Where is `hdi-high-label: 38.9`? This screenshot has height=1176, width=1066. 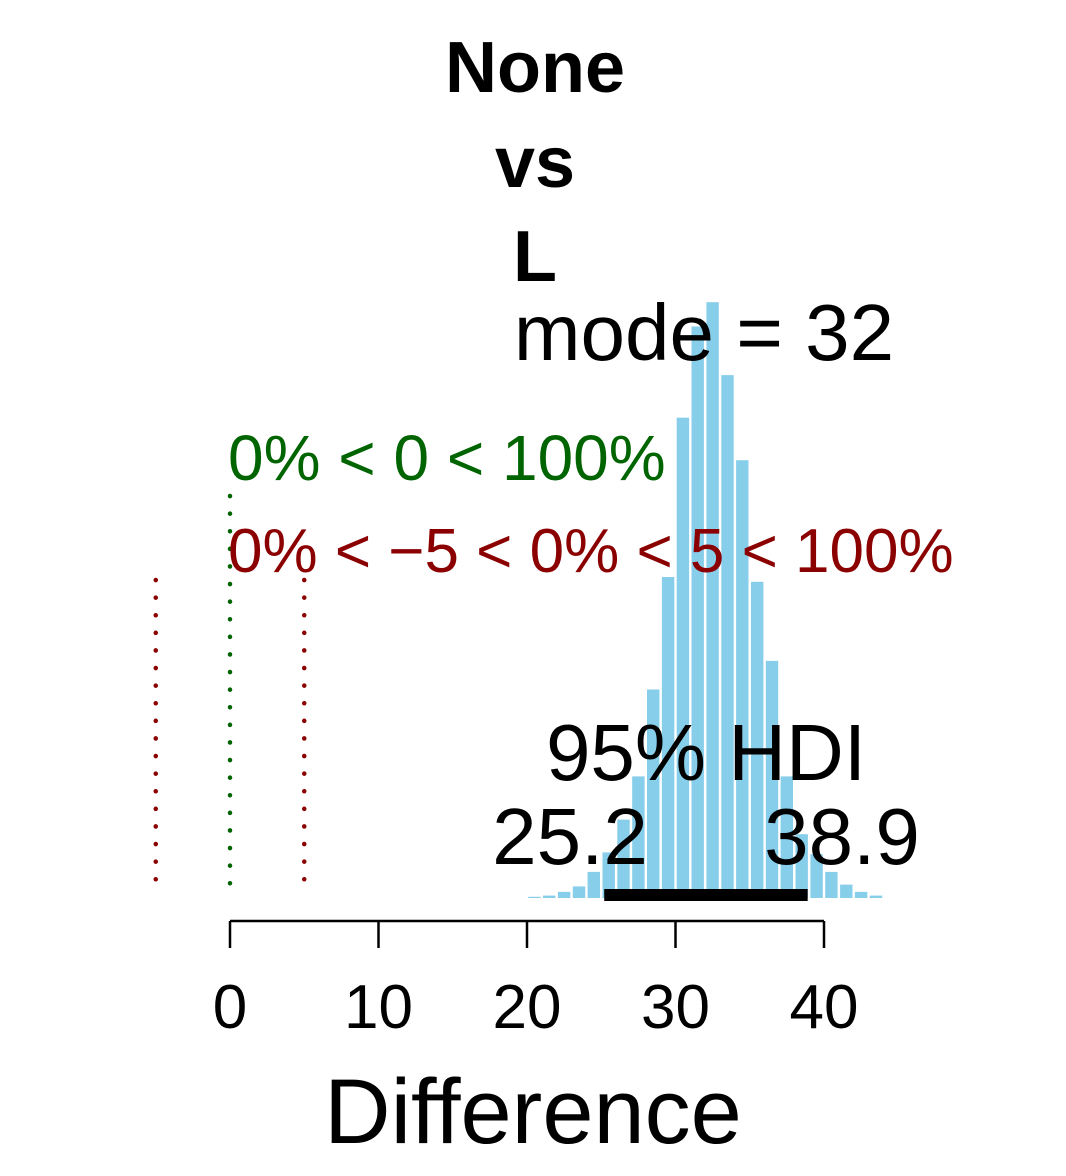 hdi-high-label: 38.9 is located at coordinates (842, 836).